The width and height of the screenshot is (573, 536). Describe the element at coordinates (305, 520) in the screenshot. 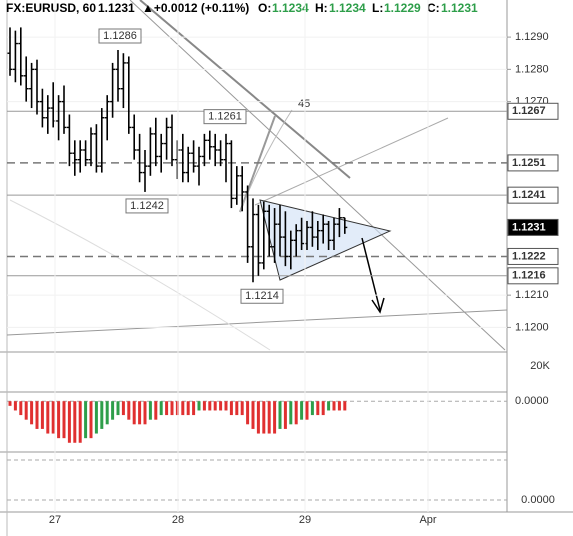

I see `x-tick-label: 29` at that location.